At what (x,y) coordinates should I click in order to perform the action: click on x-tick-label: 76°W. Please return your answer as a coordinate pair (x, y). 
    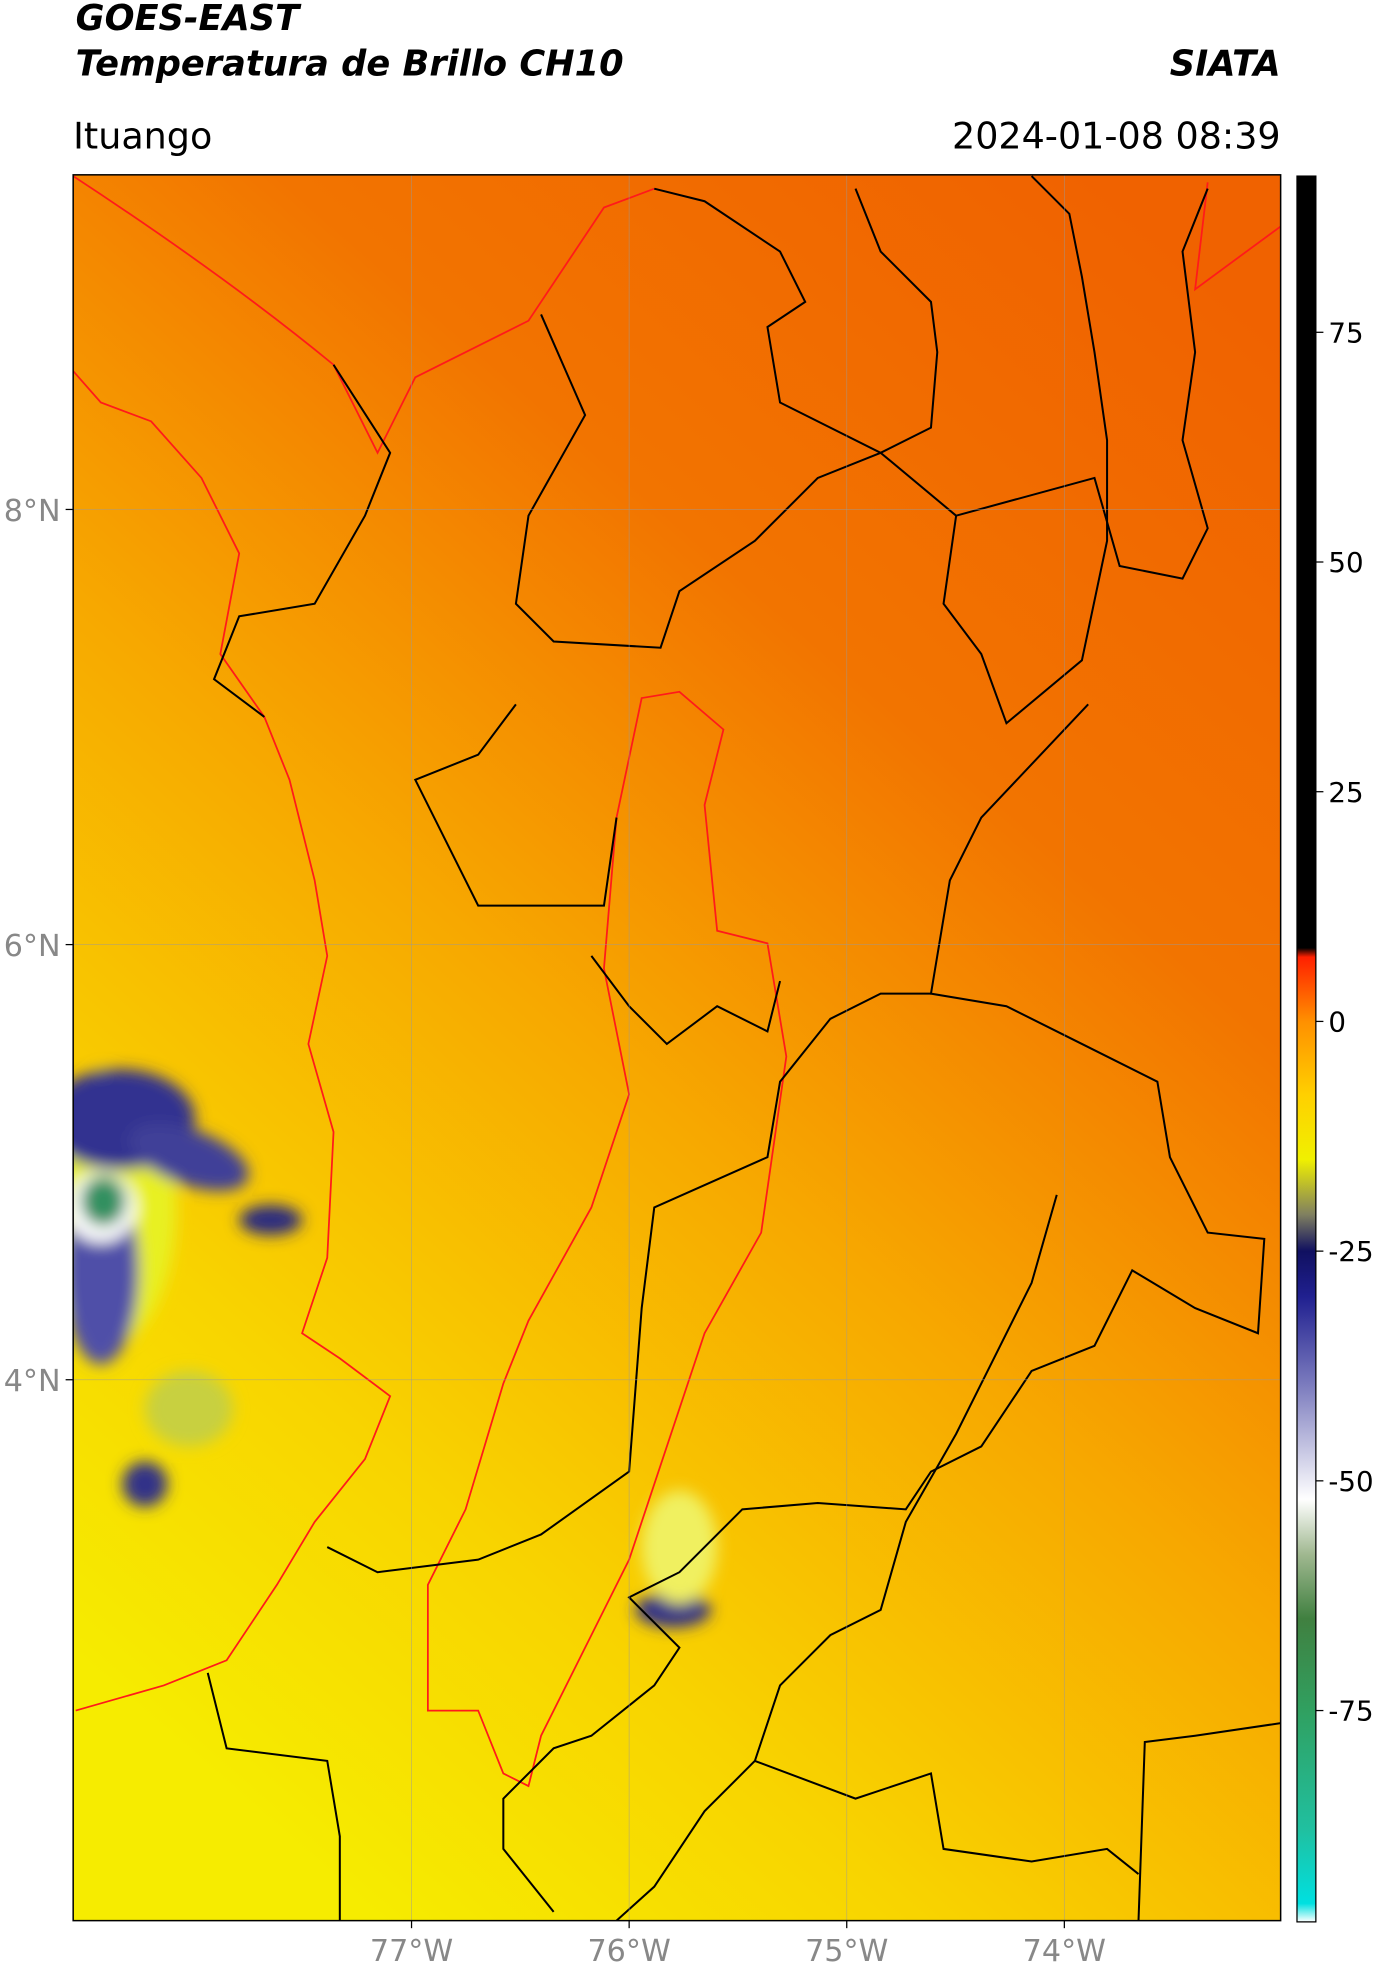
    Looking at the image, I should click on (628, 1951).